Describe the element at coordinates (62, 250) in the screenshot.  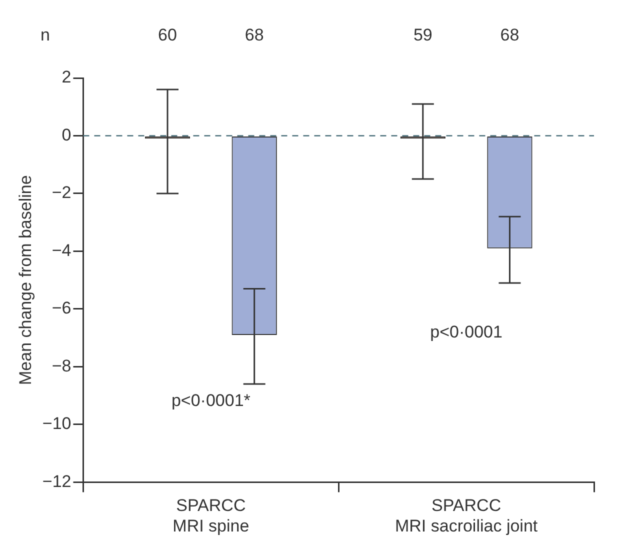
I see `y-tick-label: −4` at that location.